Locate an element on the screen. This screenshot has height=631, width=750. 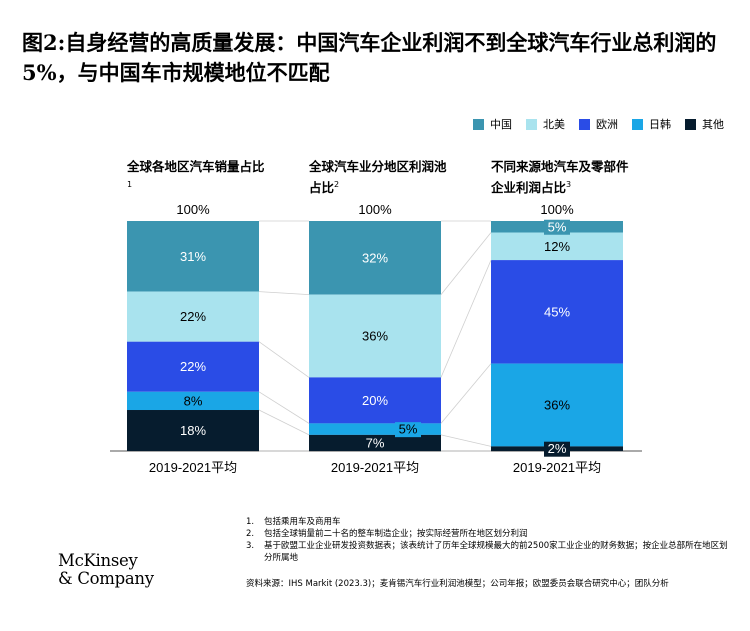
legend-item-2: 北美 is located at coordinates (545, 124).